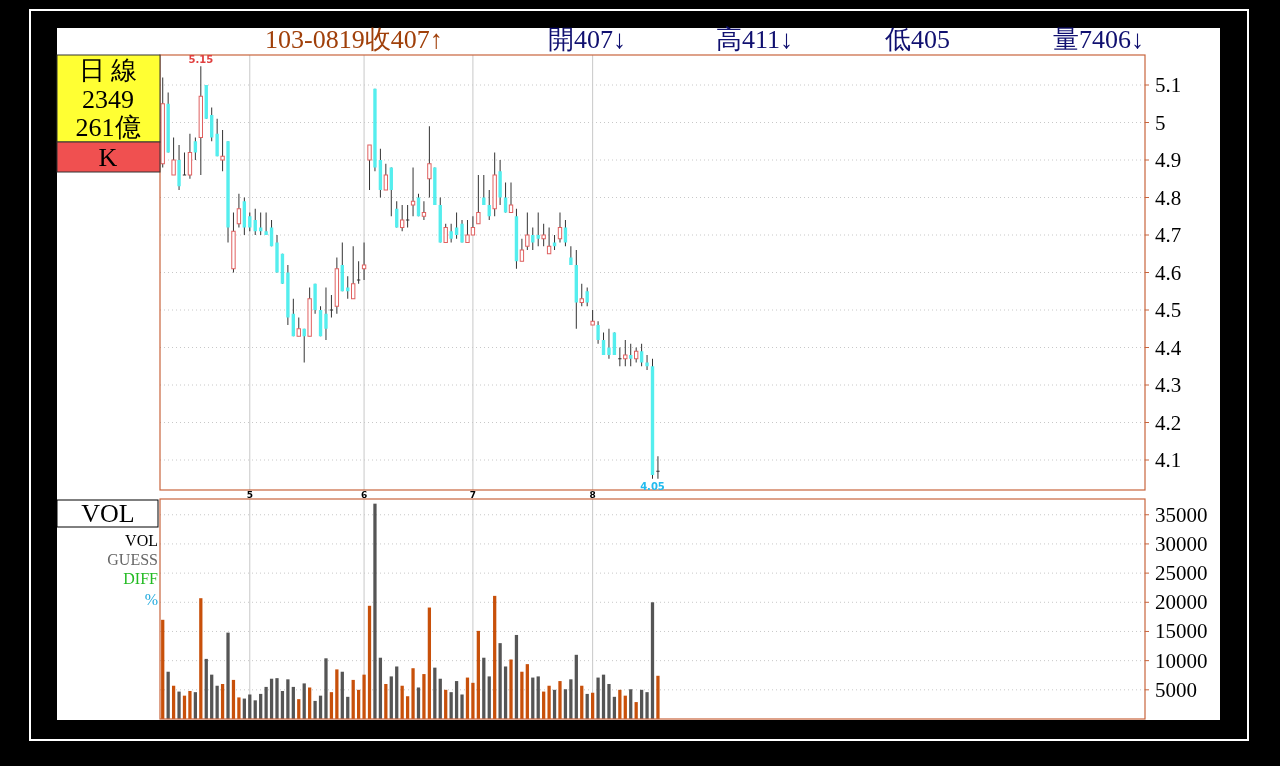  Describe the element at coordinates (354, 39) in the screenshot. I see `text: 103-0819收407↑` at that location.